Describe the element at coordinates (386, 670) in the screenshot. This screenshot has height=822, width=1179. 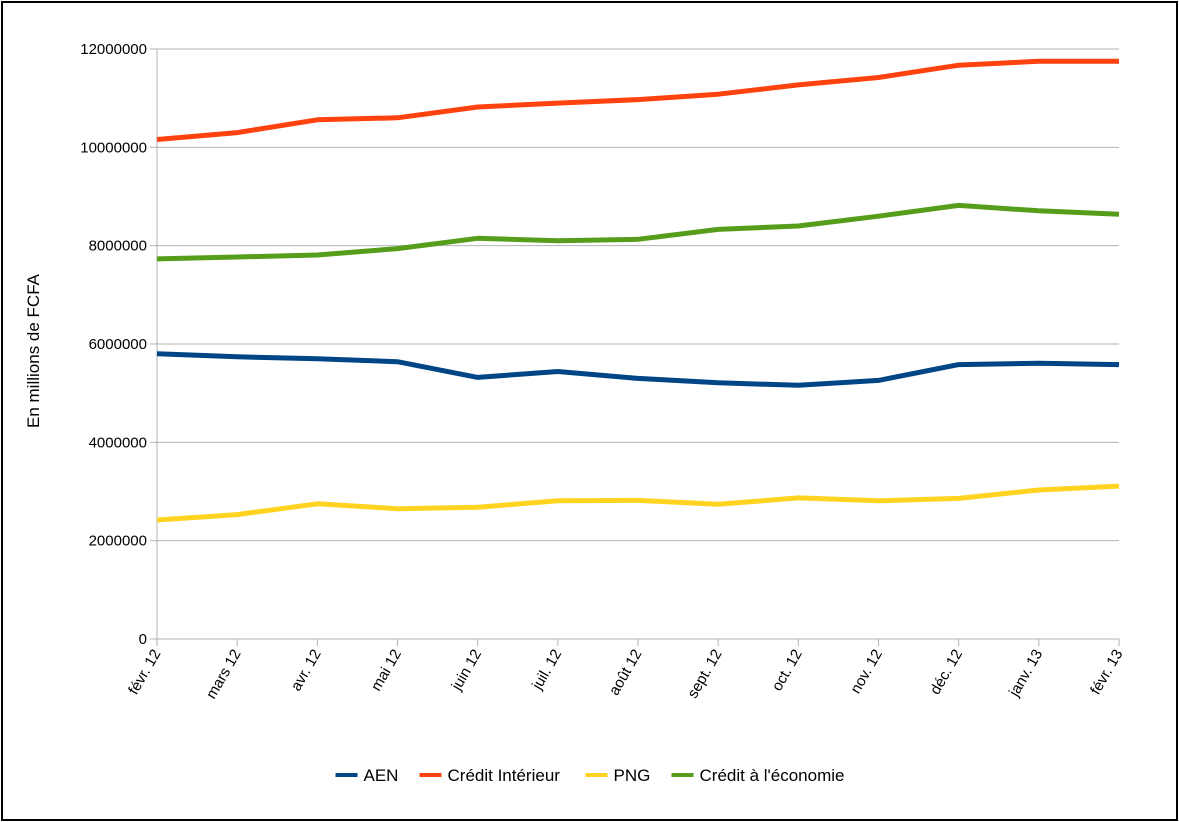
I see `x-tick-label: mai 12` at that location.